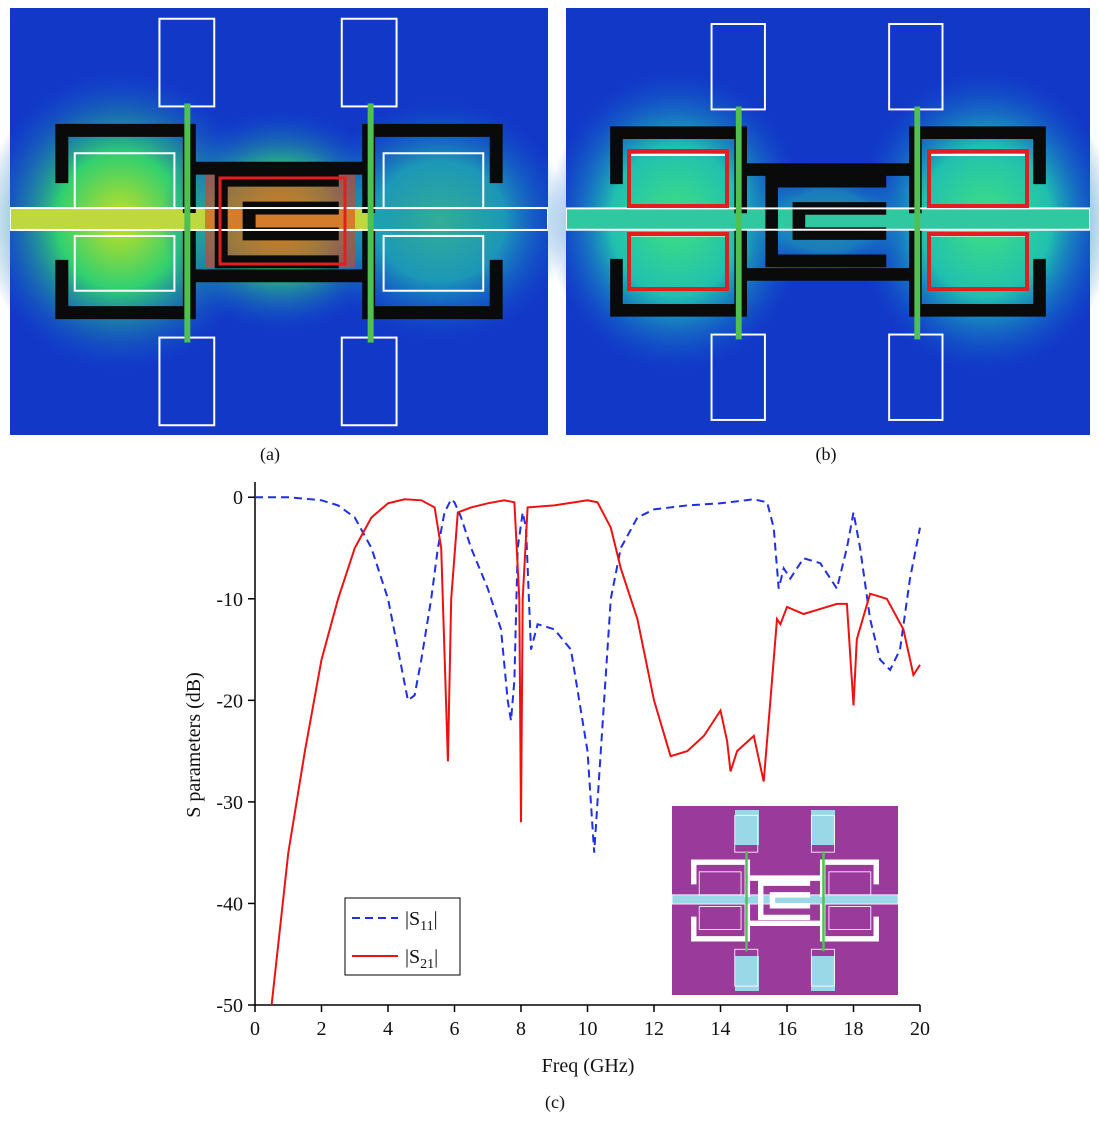  Describe the element at coordinates (402, 936) in the screenshot. I see `legend-box` at that location.